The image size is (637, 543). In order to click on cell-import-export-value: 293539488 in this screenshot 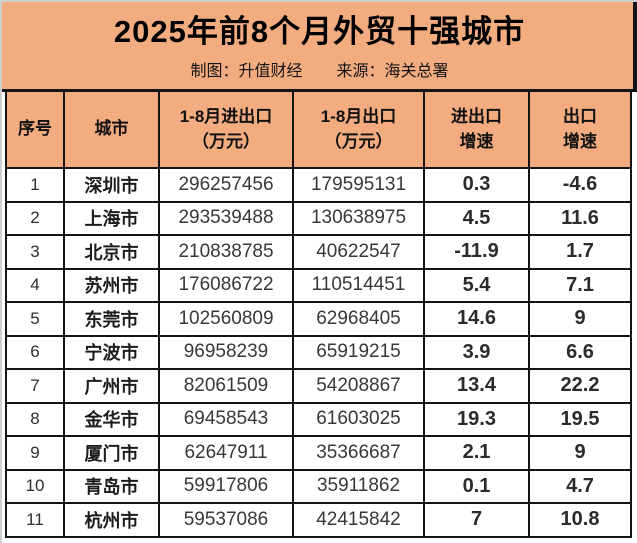, I will do `click(226, 218)`.